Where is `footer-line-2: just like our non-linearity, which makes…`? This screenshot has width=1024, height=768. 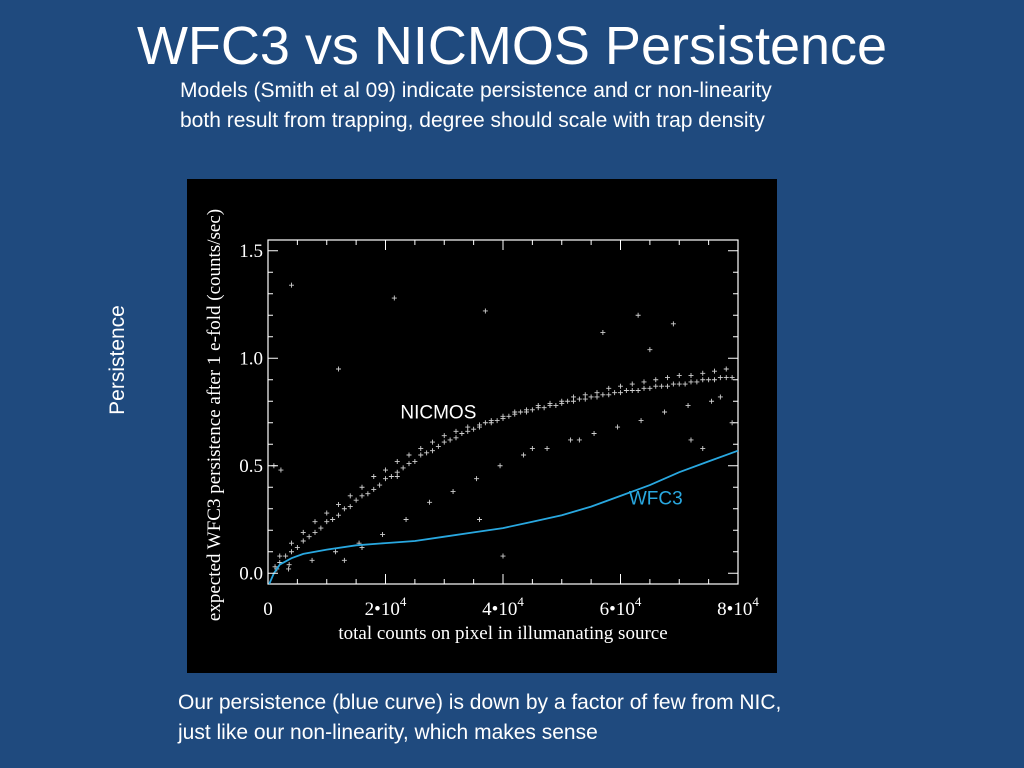 footer-line-2: just like our non-linearity, which makes… is located at coordinates (388, 732).